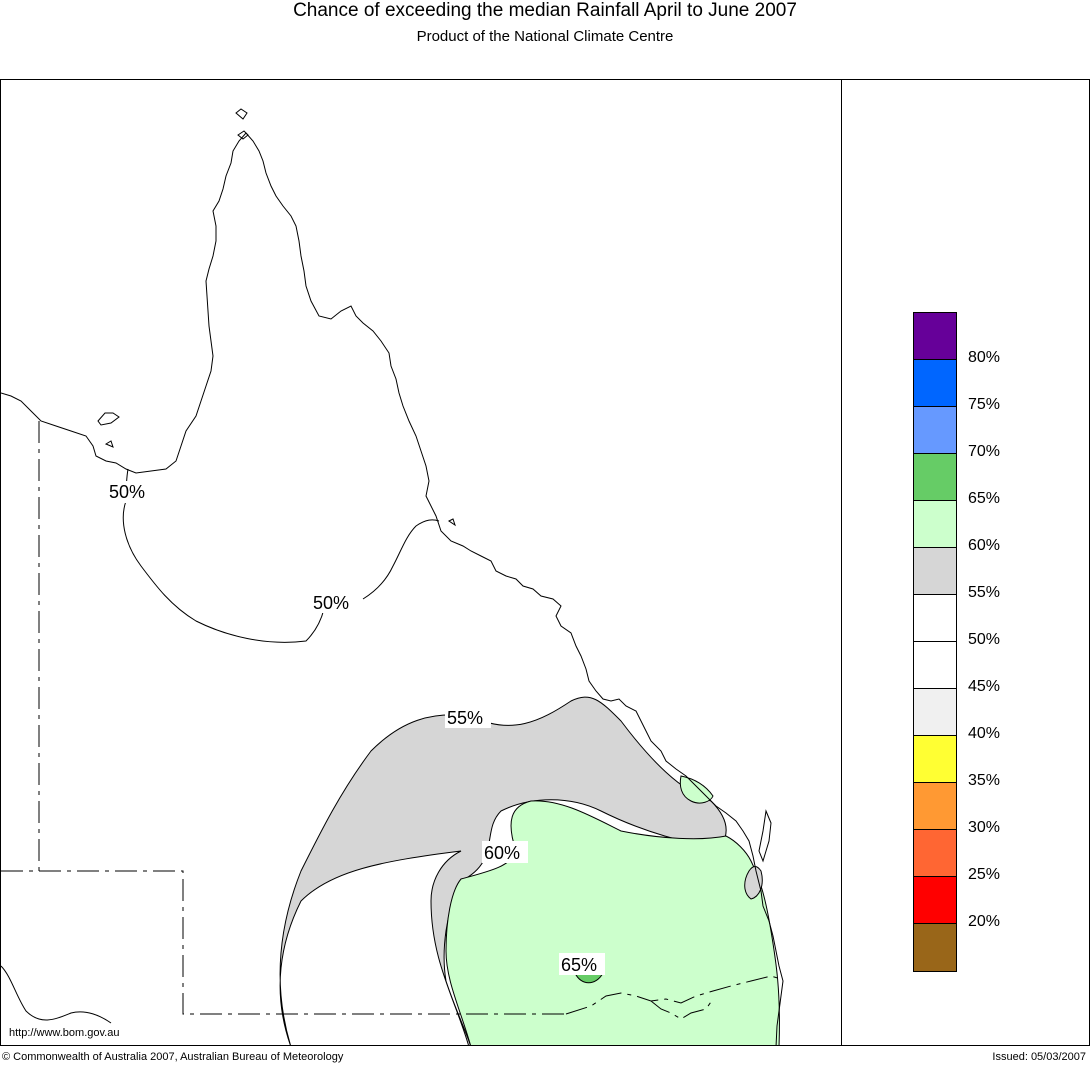 The width and height of the screenshot is (1090, 1066). Describe the element at coordinates (502, 853) in the screenshot. I see `contour-label-60: 60%` at that location.